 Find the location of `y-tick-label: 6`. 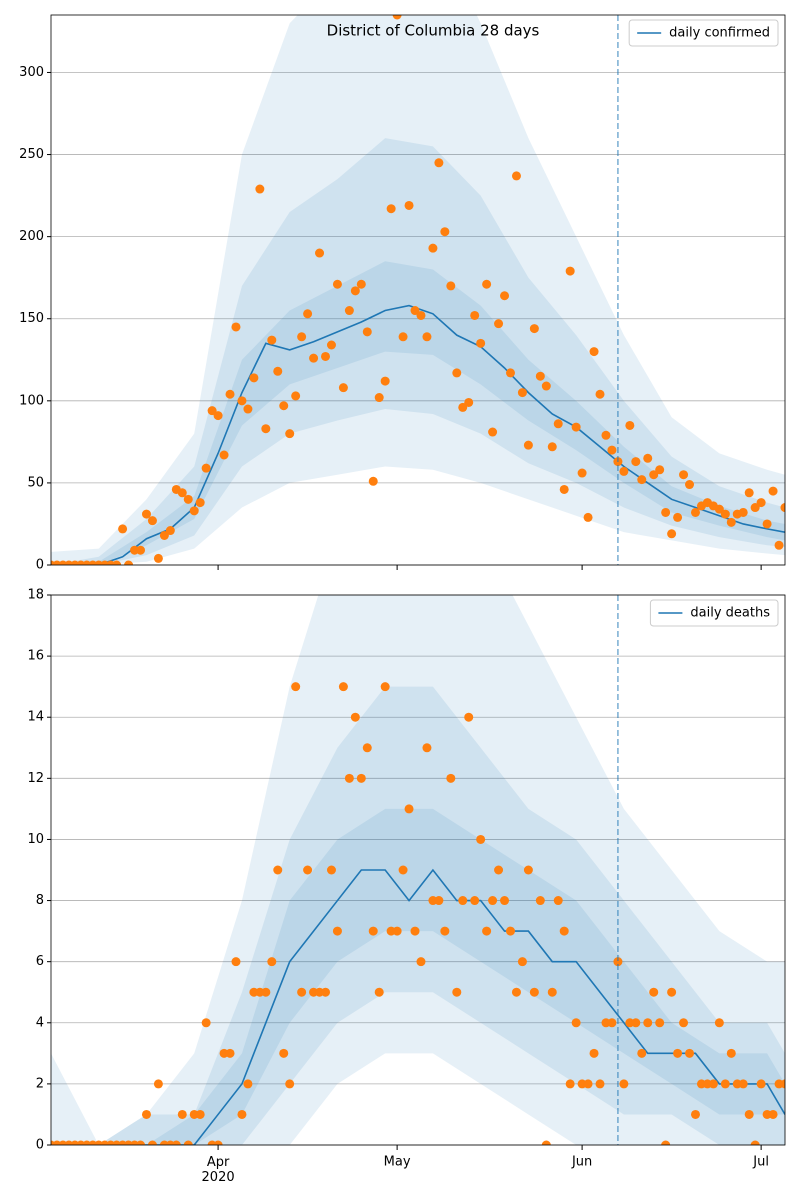

y-tick-label: 6 is located at coordinates (40, 961).